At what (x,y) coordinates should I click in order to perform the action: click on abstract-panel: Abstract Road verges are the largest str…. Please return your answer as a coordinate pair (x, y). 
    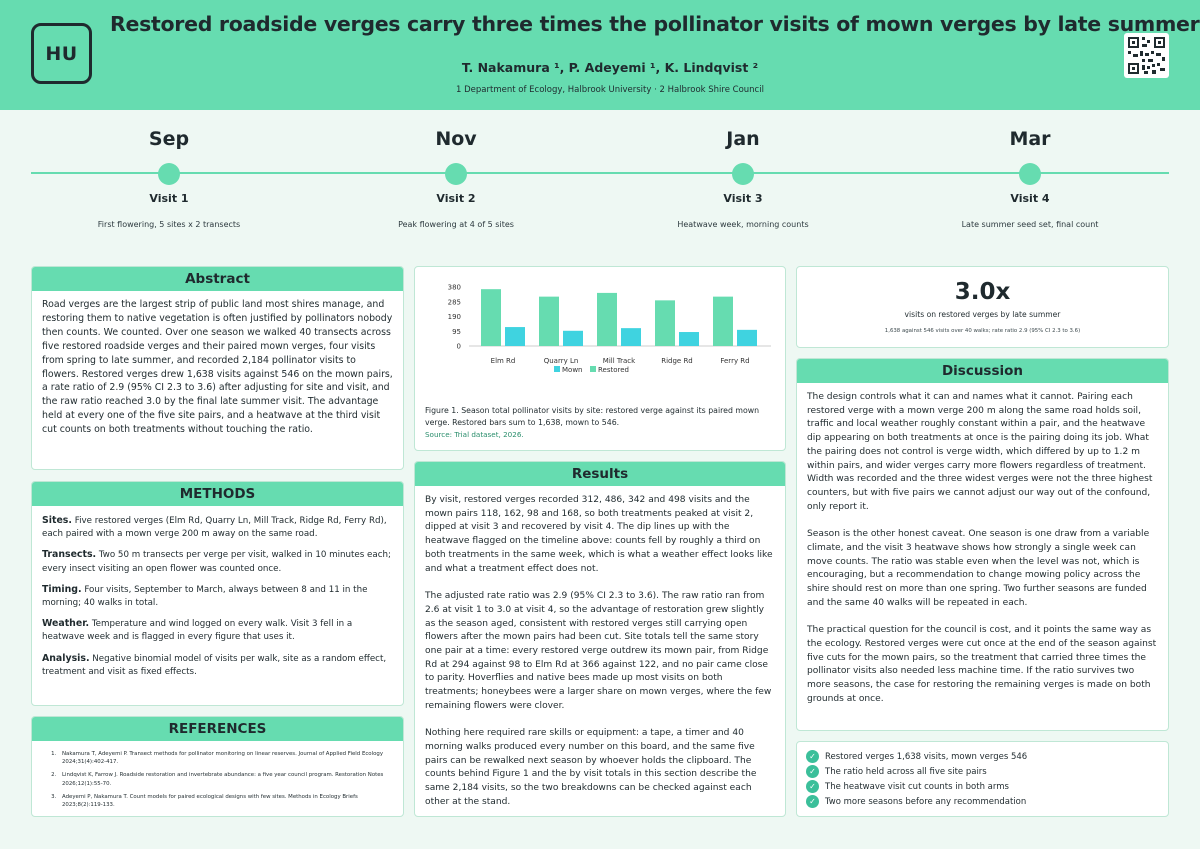
    Looking at the image, I should click on (217, 368).